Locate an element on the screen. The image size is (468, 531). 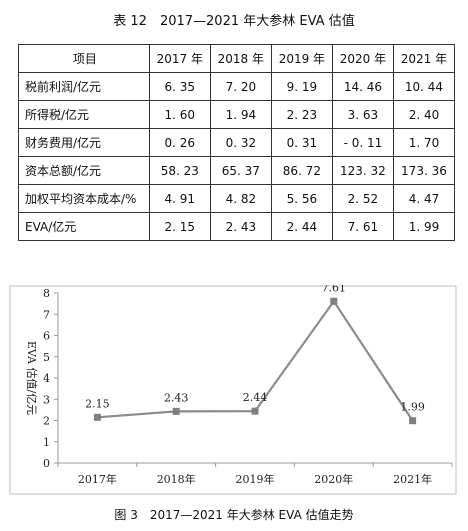
y-tick-label: 2 is located at coordinates (46, 421).